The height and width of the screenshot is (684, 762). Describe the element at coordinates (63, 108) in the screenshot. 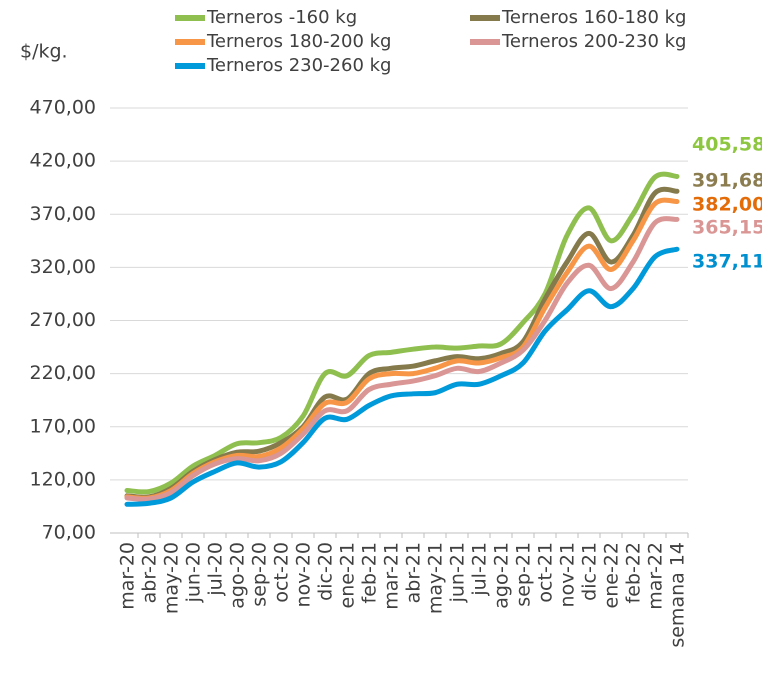

I see `y-tick-label: 470,00` at that location.